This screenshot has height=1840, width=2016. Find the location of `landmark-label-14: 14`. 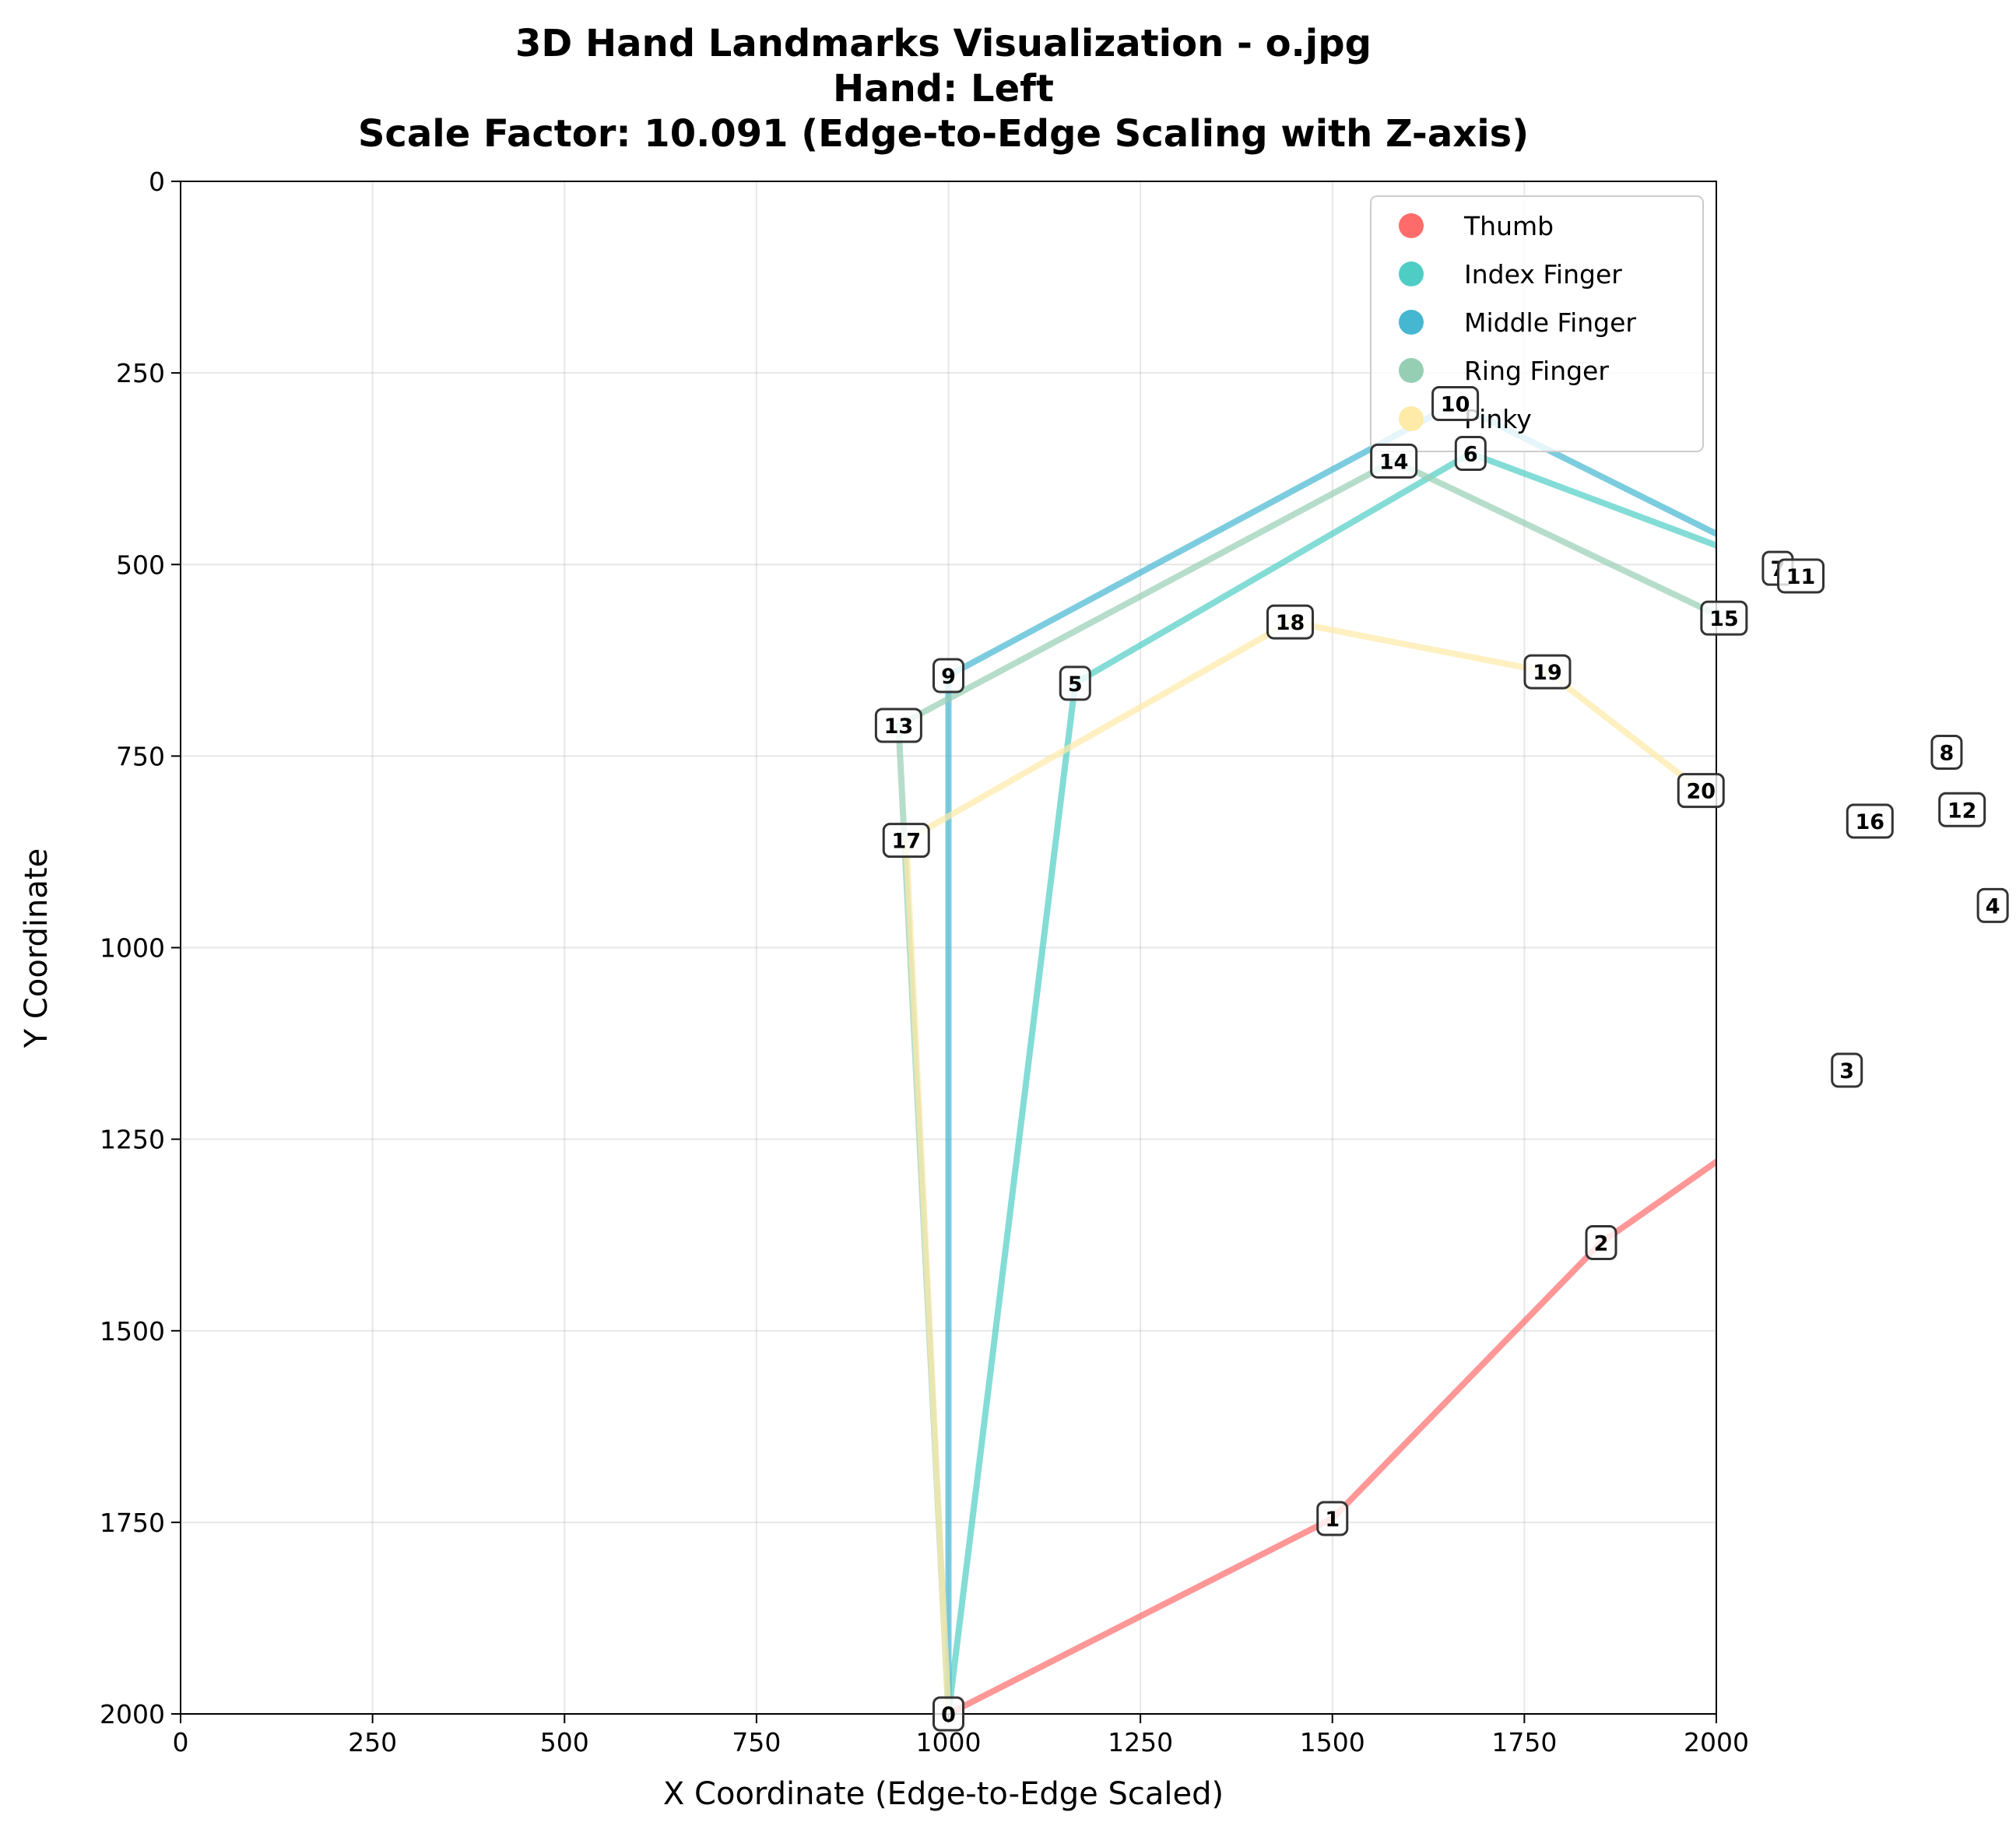

landmark-label-14: 14 is located at coordinates (1394, 461).